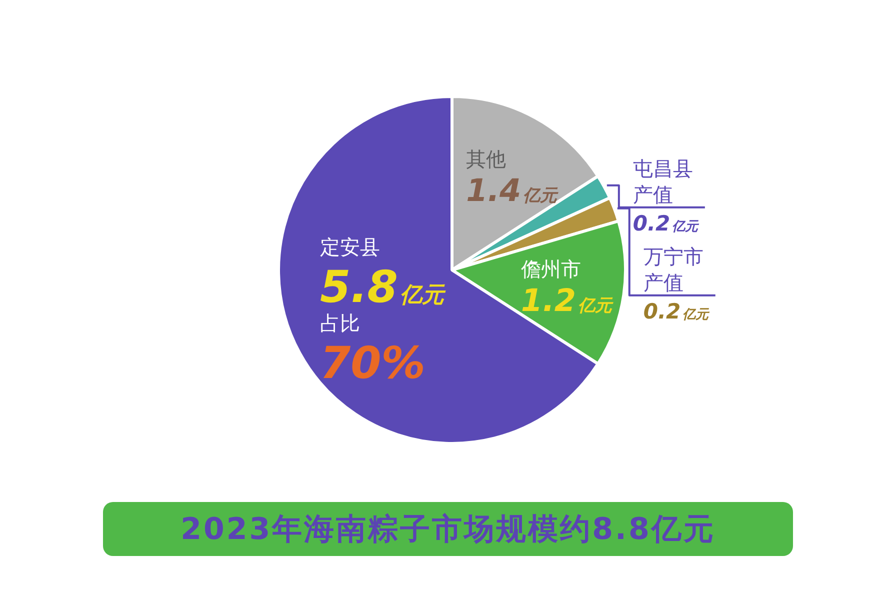 The image size is (892, 599). I want to click on text: 70%, so click(373, 364).